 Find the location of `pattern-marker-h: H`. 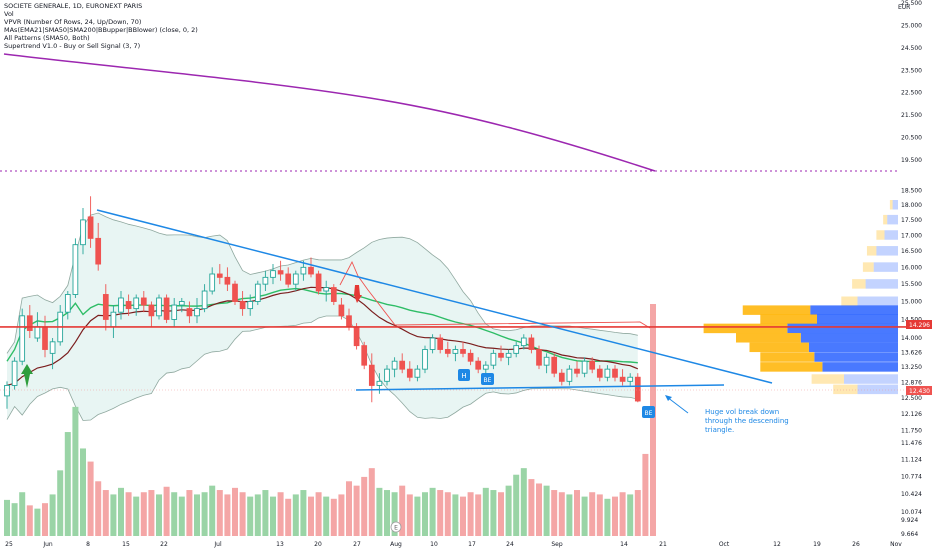

pattern-marker-h: H is located at coordinates (464, 375).